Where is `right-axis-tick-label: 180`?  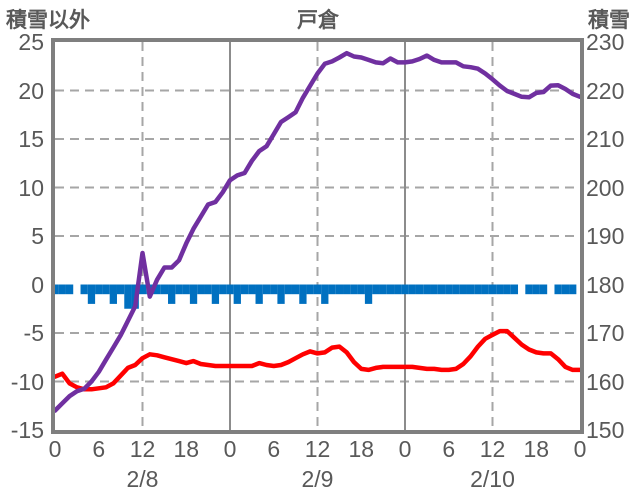 right-axis-tick-label: 180 is located at coordinates (605, 284).